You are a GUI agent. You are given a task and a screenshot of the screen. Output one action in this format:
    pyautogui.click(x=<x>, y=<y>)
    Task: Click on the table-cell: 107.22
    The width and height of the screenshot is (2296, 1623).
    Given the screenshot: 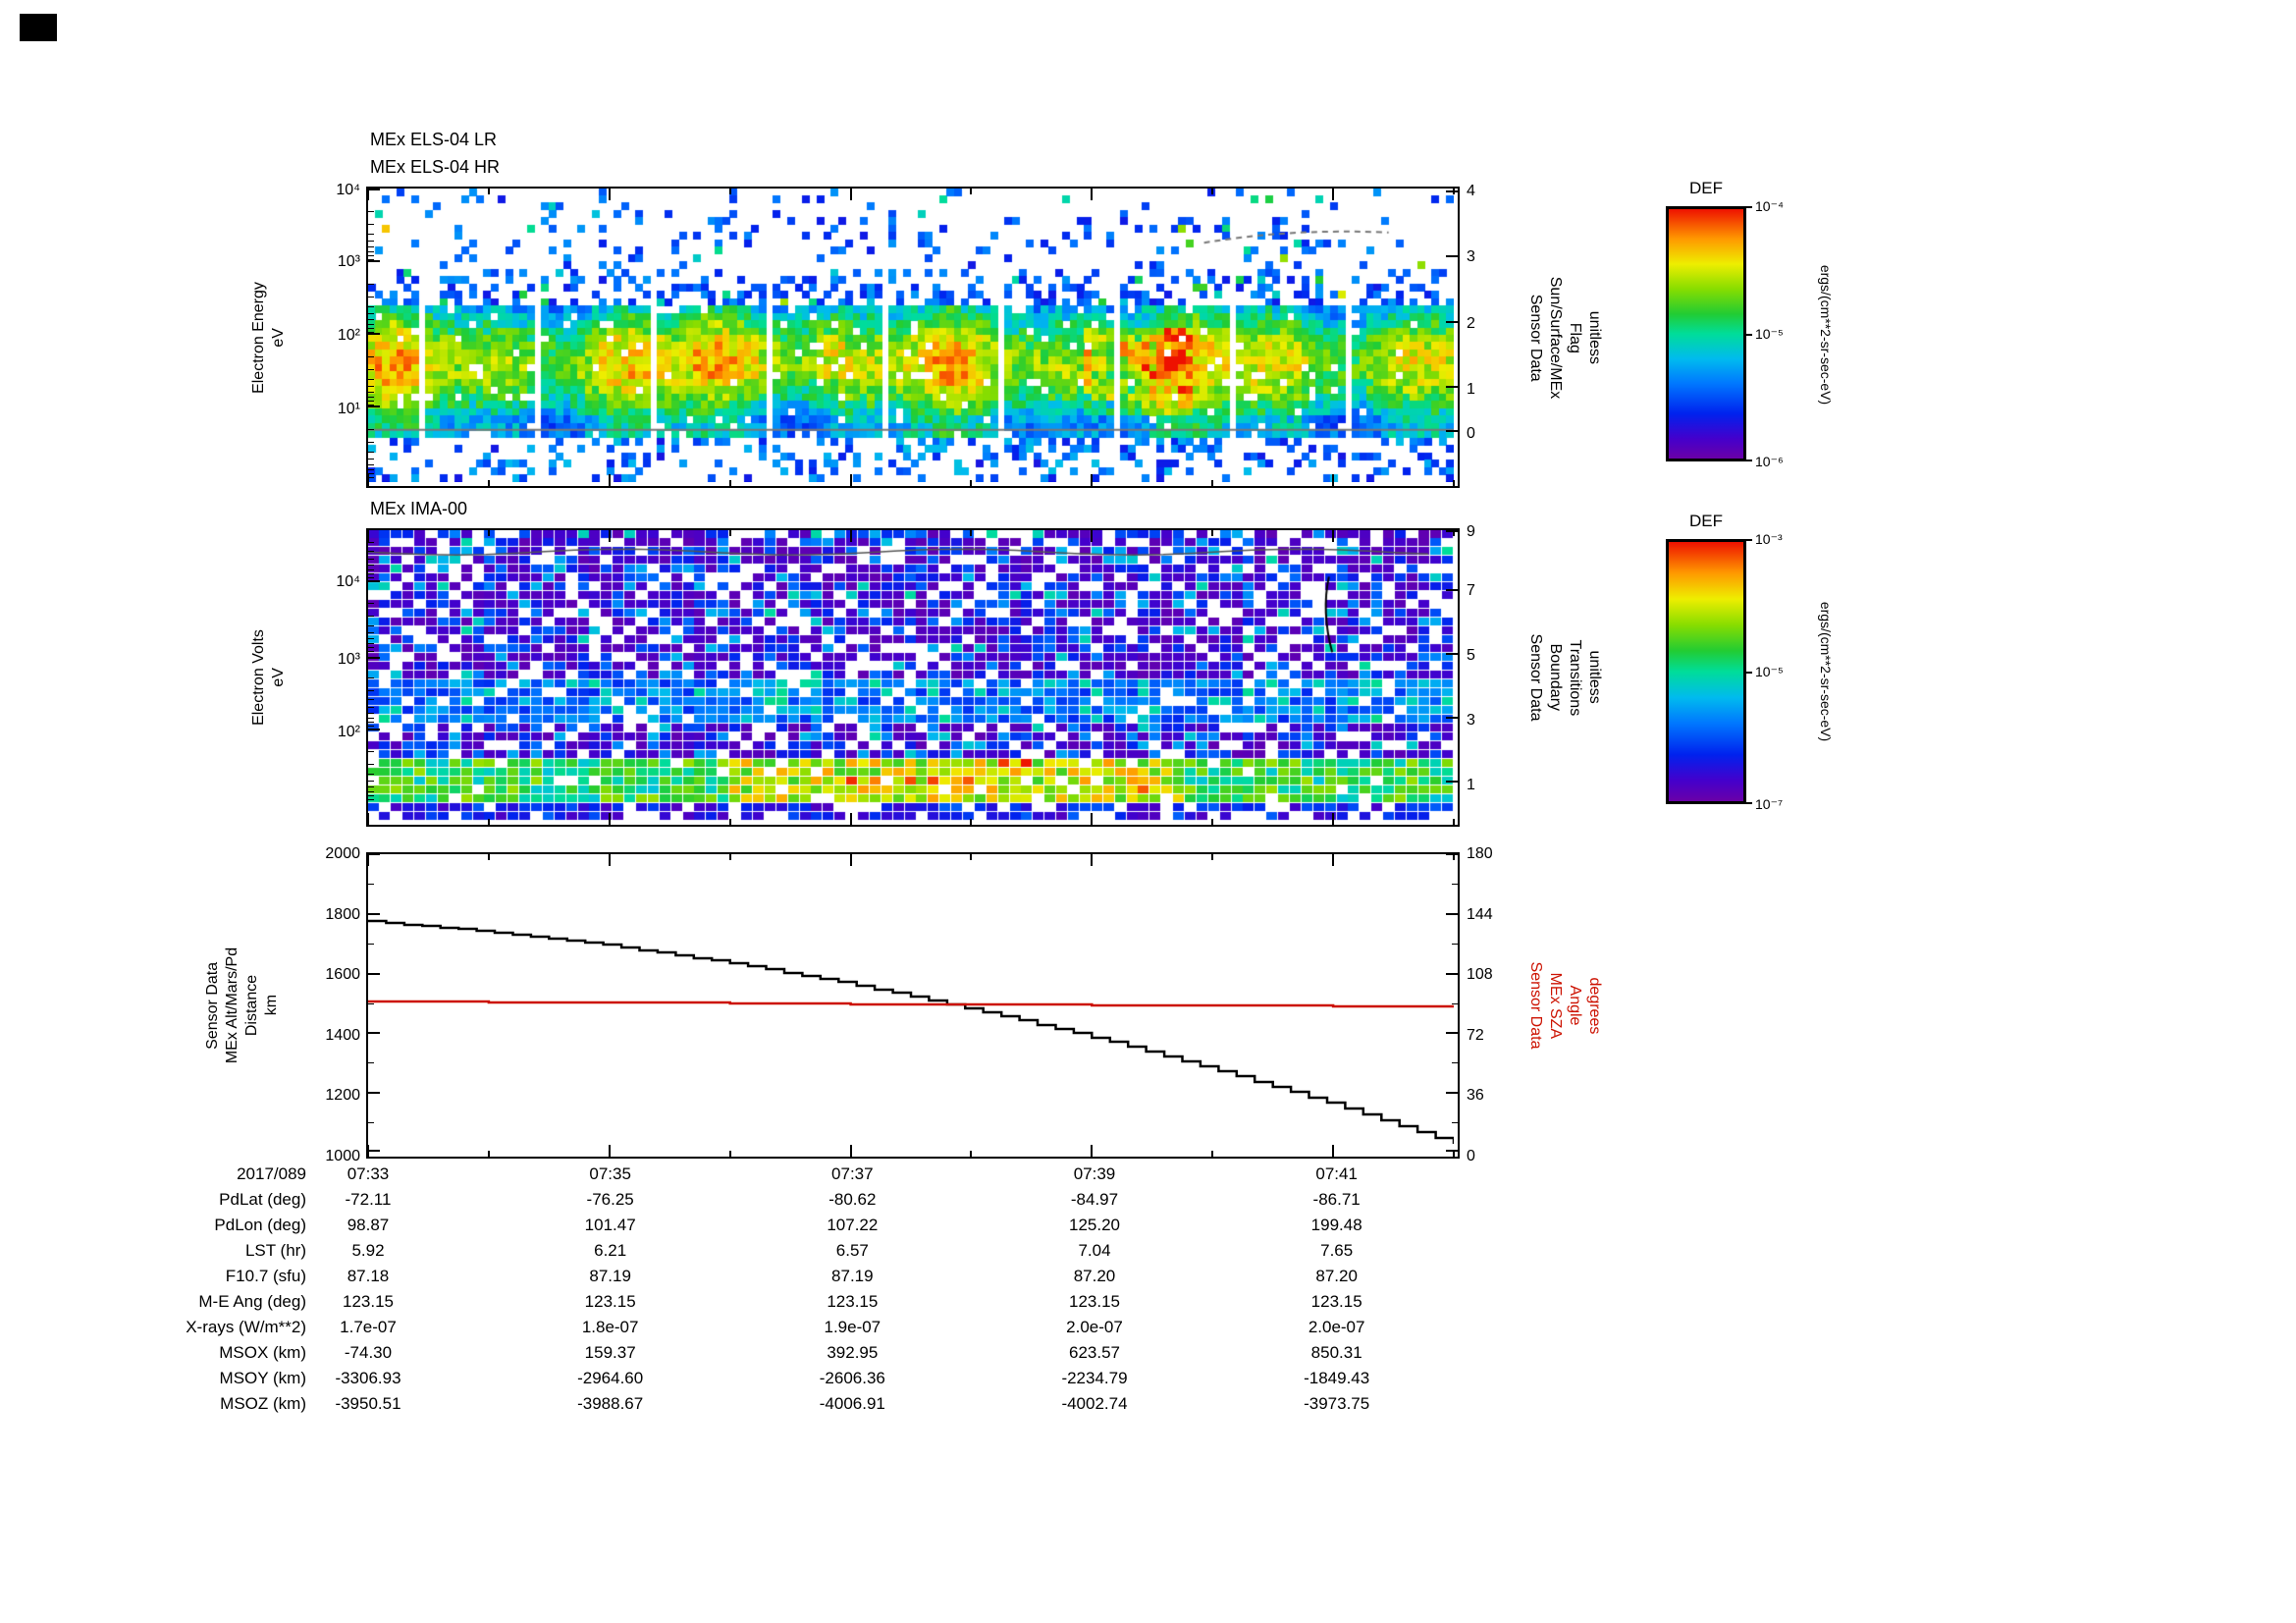 What is the action you would take?
    pyautogui.click(x=853, y=1225)
    